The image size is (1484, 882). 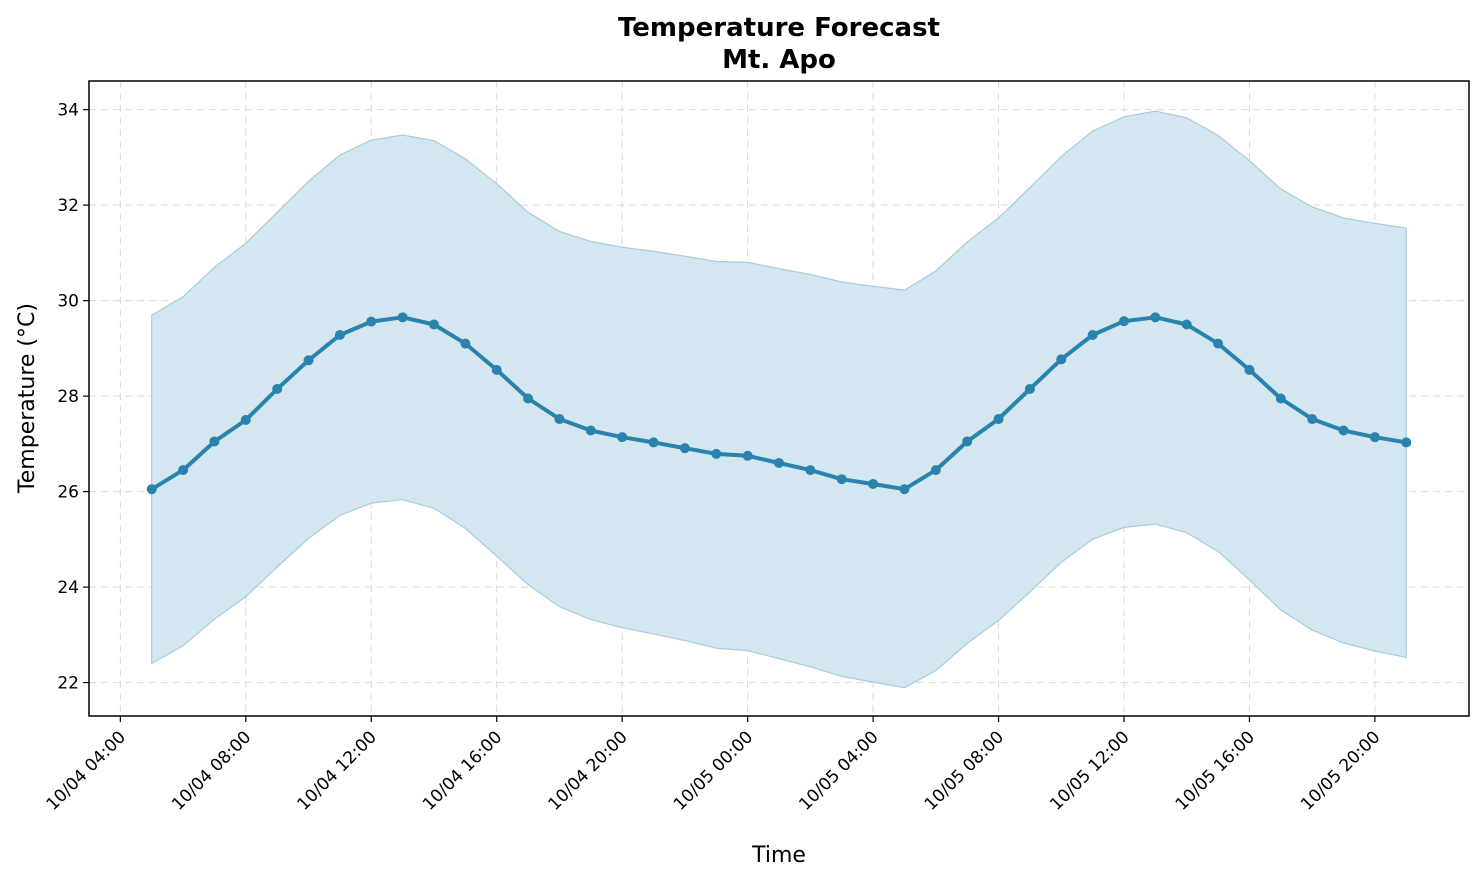 I want to click on x-tick-label: 10/04 16:00, so click(x=462, y=770).